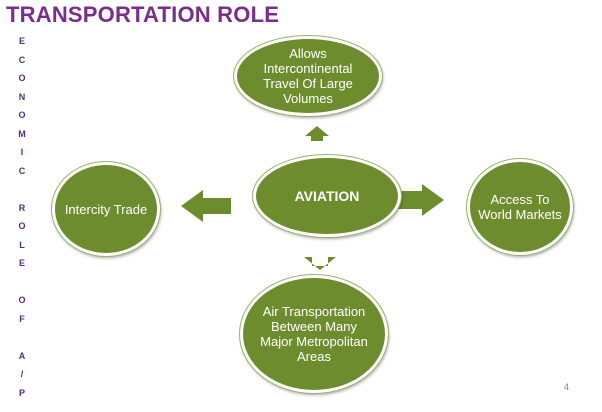 The width and height of the screenshot is (602, 412). I want to click on arrow-left, so click(206, 206).